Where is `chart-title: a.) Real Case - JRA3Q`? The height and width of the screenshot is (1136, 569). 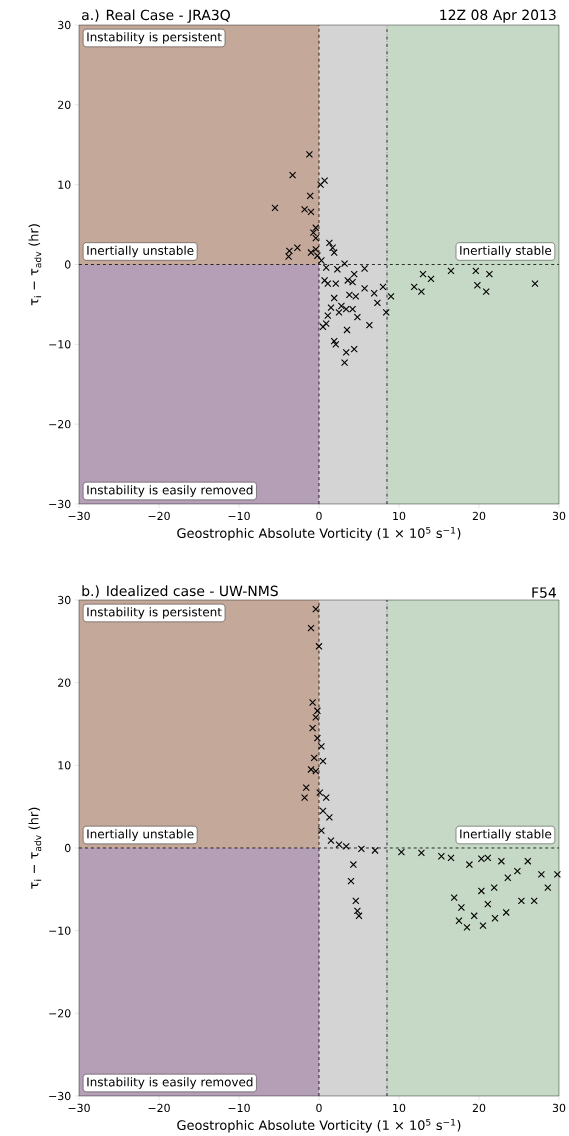
chart-title: a.) Real Case - JRA3Q is located at coordinates (155, 16).